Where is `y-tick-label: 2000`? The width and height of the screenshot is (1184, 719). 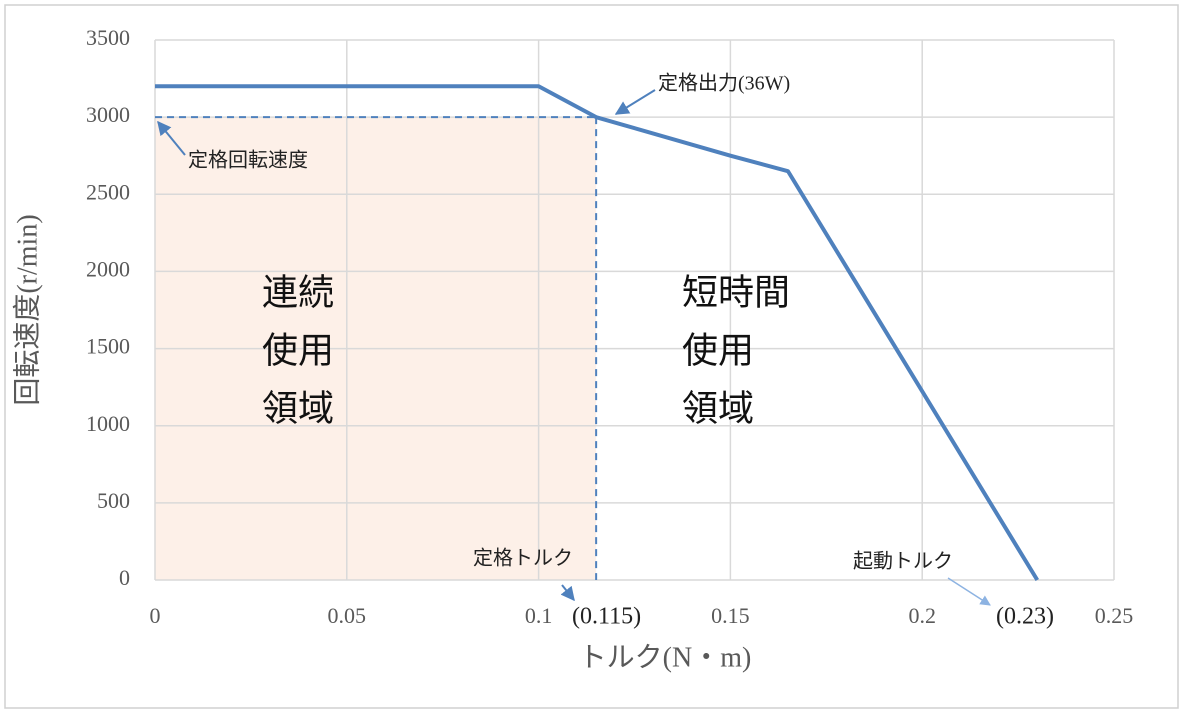
y-tick-label: 2000 is located at coordinates (108, 268).